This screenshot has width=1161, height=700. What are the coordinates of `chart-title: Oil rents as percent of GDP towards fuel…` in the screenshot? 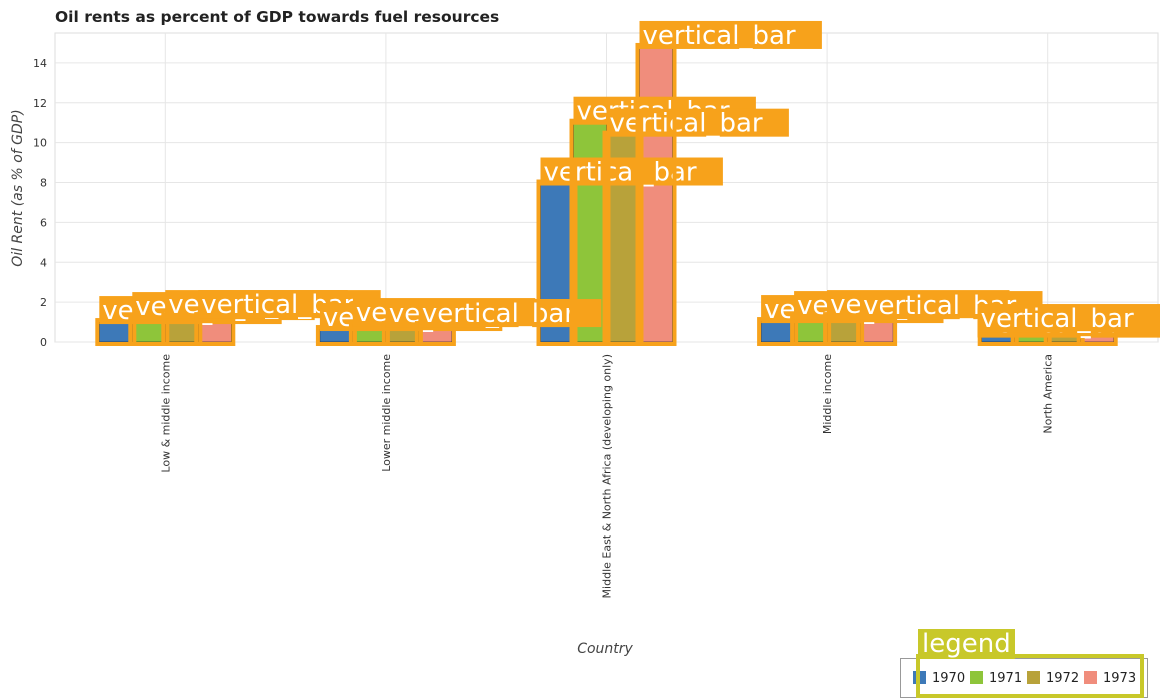 It's located at (277, 17).